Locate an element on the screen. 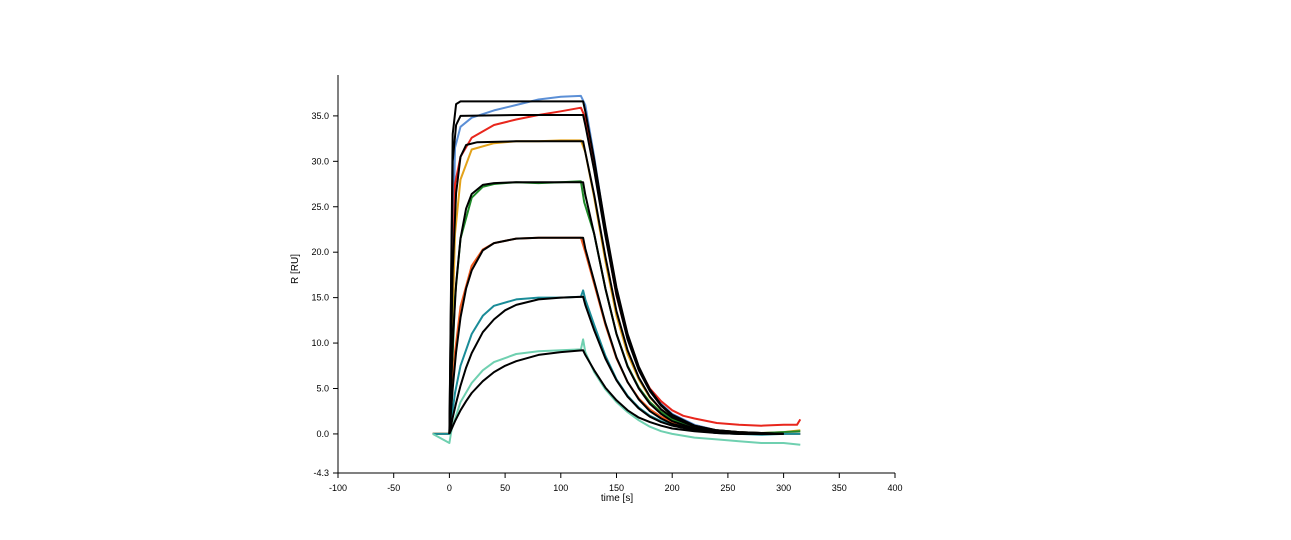 The height and width of the screenshot is (540, 1291). x-tick-label: 200 is located at coordinates (672, 488).